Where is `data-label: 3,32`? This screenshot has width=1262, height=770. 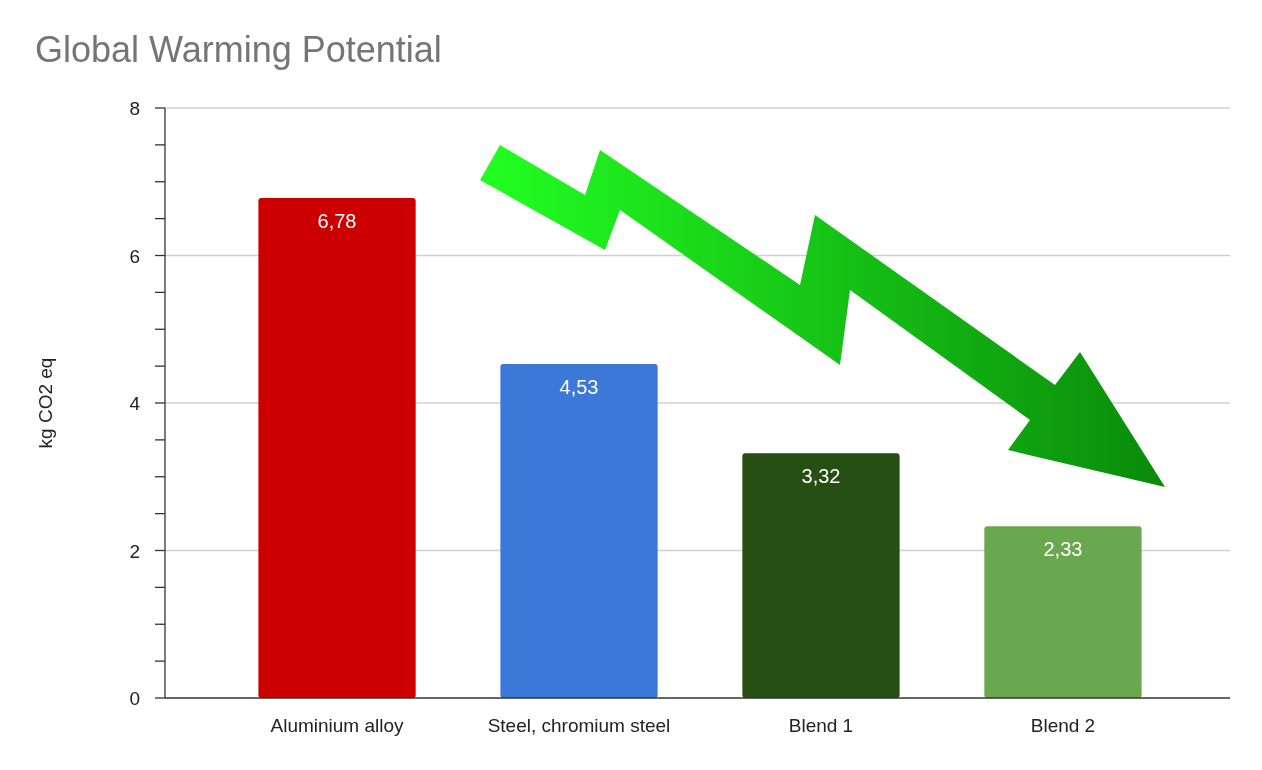 data-label: 3,32 is located at coordinates (821, 476).